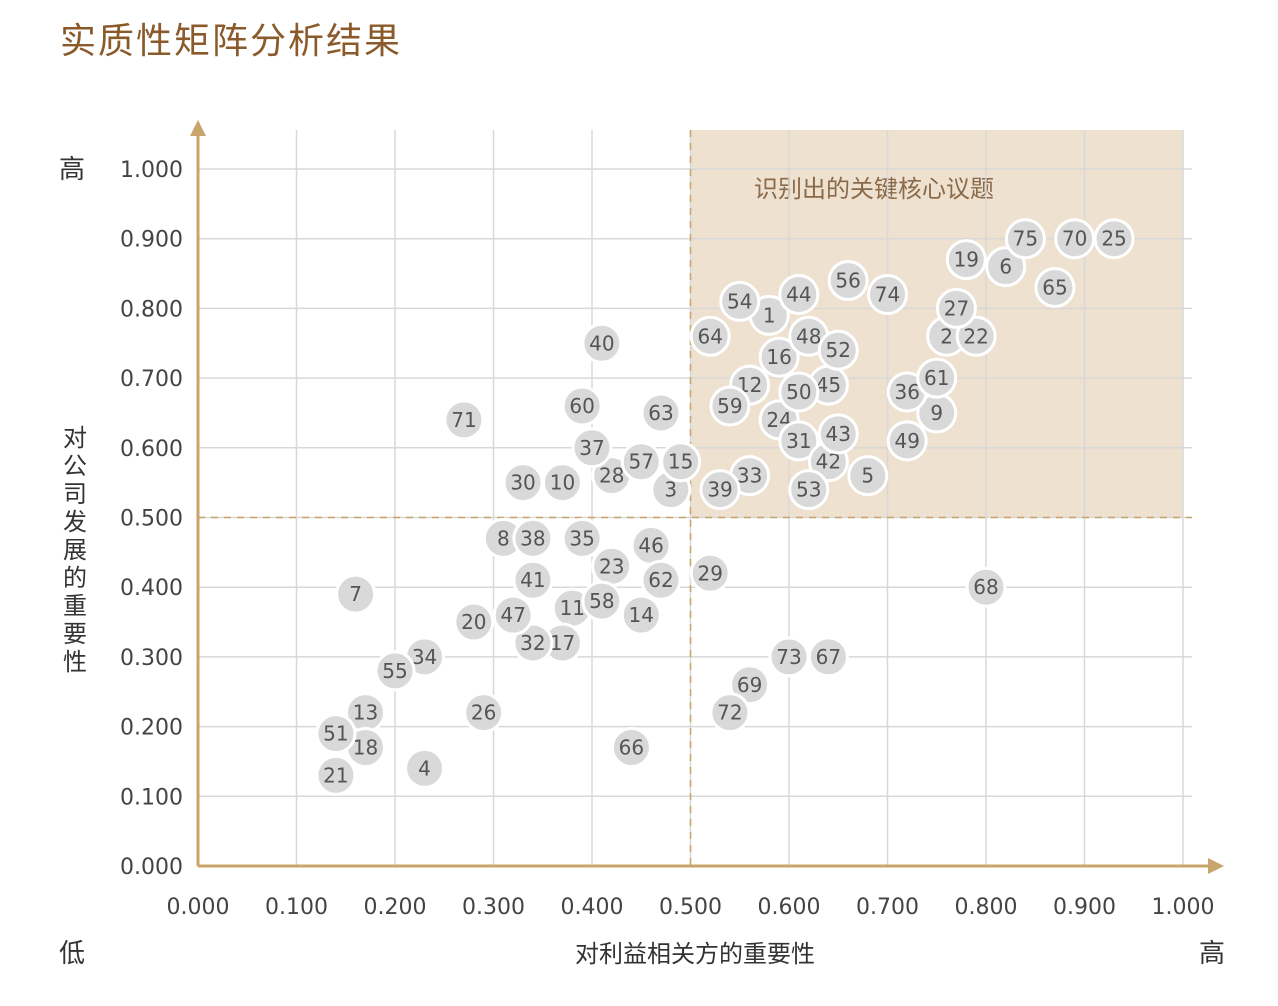  I want to click on data-point: 5, so click(868, 476).